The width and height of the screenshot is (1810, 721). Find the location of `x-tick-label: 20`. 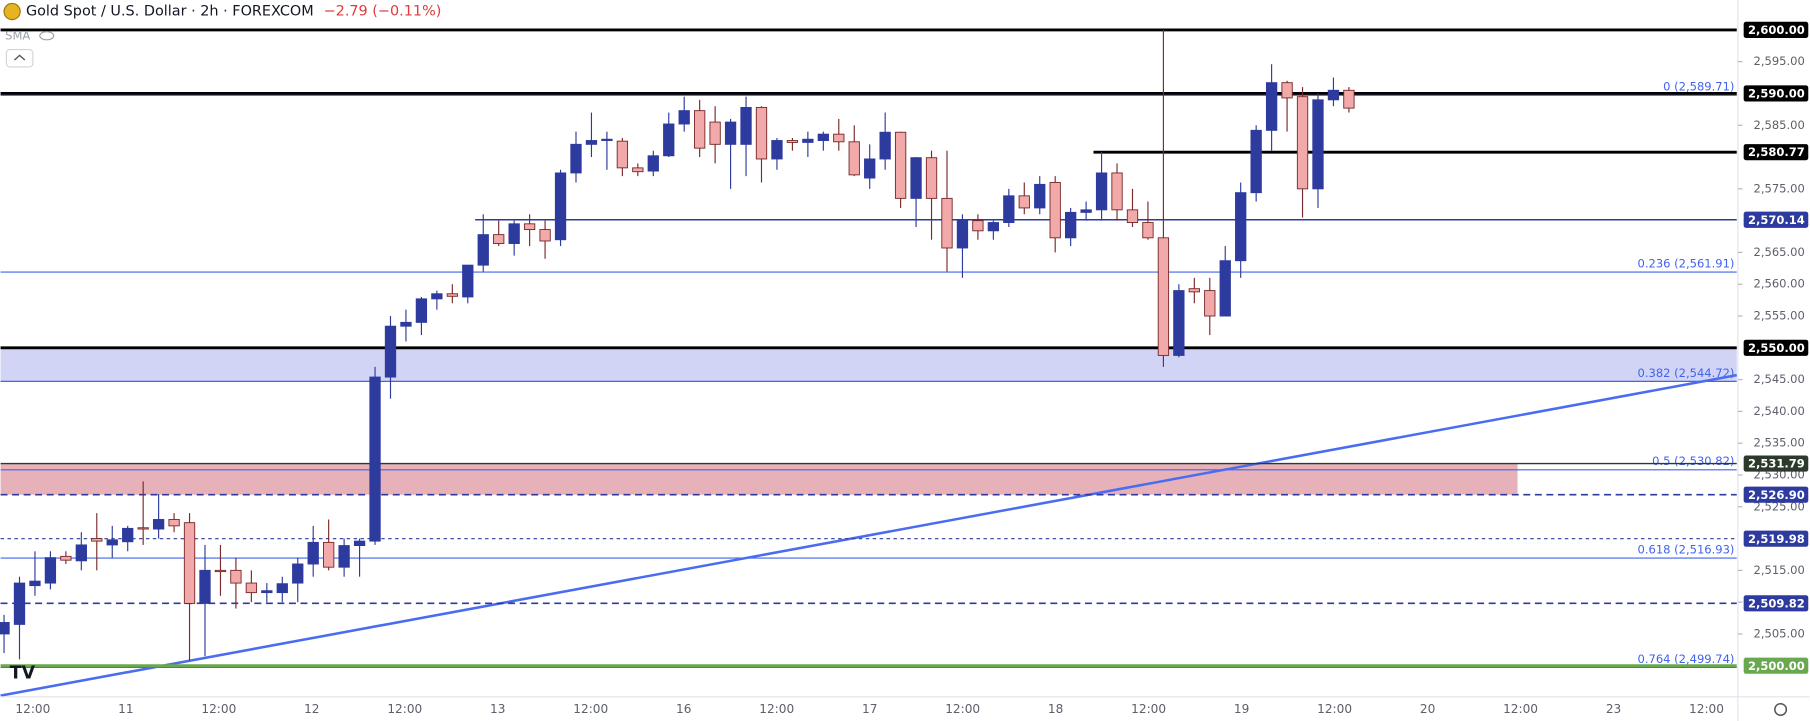

x-tick-label: 20 is located at coordinates (1427, 709).